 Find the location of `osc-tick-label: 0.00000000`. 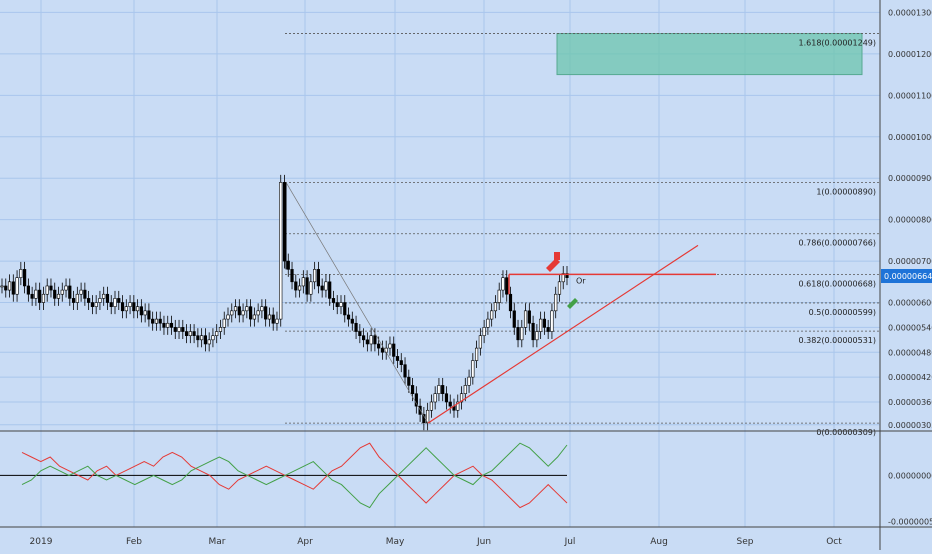

osc-tick-label: 0.00000000 is located at coordinates (910, 475).